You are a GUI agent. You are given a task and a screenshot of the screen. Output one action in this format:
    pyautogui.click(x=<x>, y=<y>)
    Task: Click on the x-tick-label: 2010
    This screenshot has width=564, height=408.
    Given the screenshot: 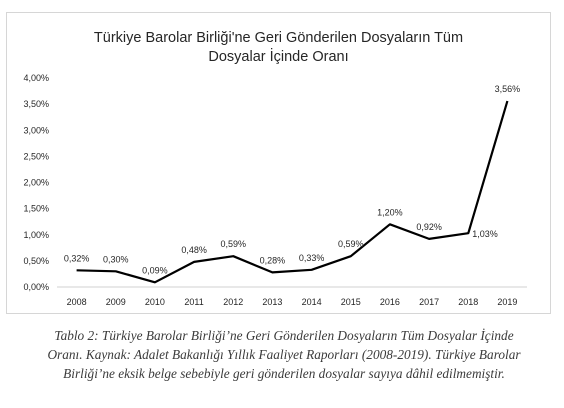 What is the action you would take?
    pyautogui.click(x=155, y=302)
    